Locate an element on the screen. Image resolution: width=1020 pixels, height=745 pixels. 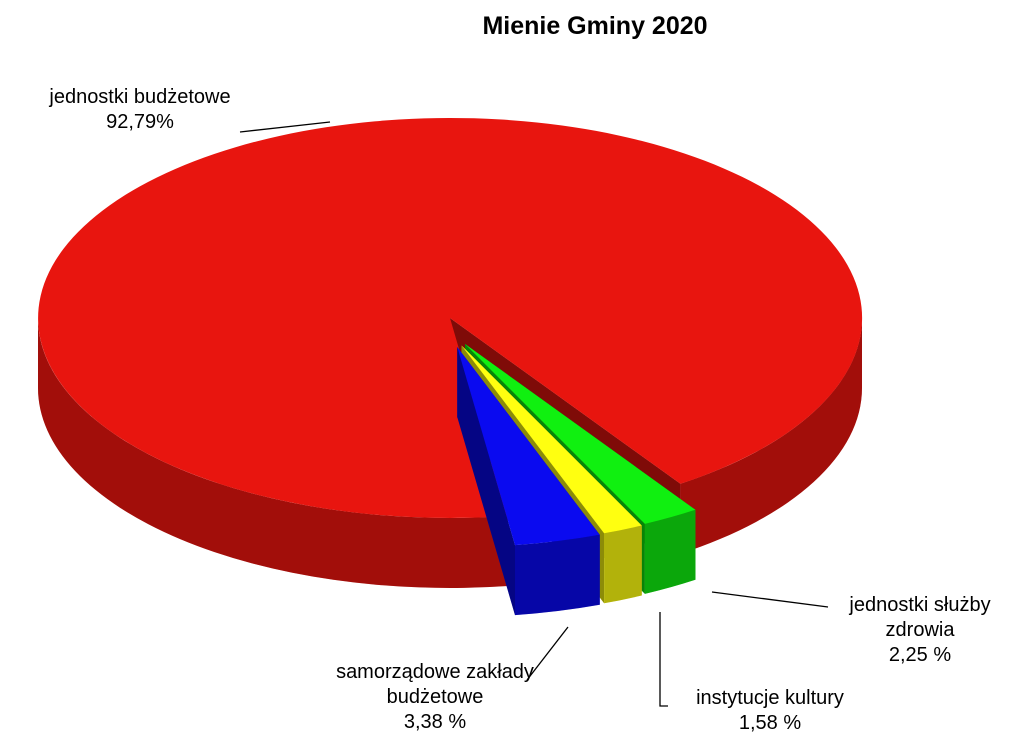
slice-label: samorządowe zakłady budżetowe 3,38 % is located at coordinates (435, 697).